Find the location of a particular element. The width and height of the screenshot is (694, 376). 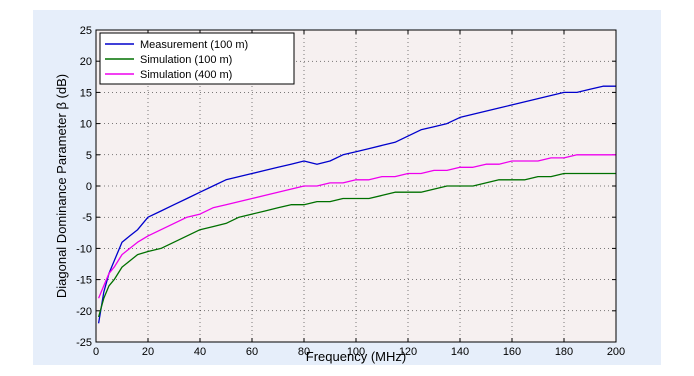

x-axis-title: Frequency (MHz) is located at coordinates (356, 356).